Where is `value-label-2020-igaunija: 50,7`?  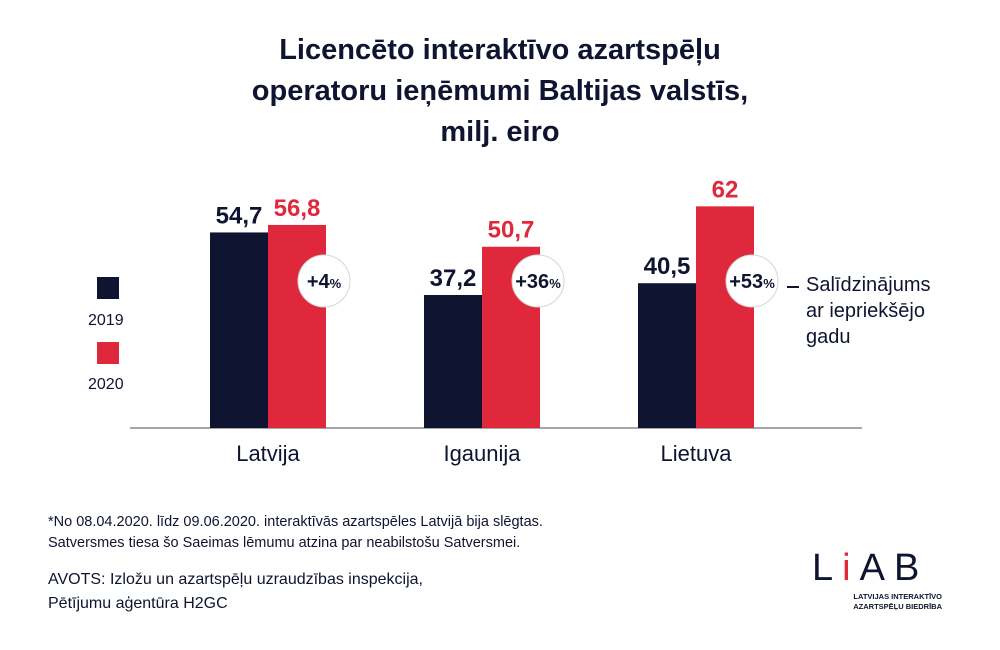
value-label-2020-igaunija: 50,7 is located at coordinates (511, 230).